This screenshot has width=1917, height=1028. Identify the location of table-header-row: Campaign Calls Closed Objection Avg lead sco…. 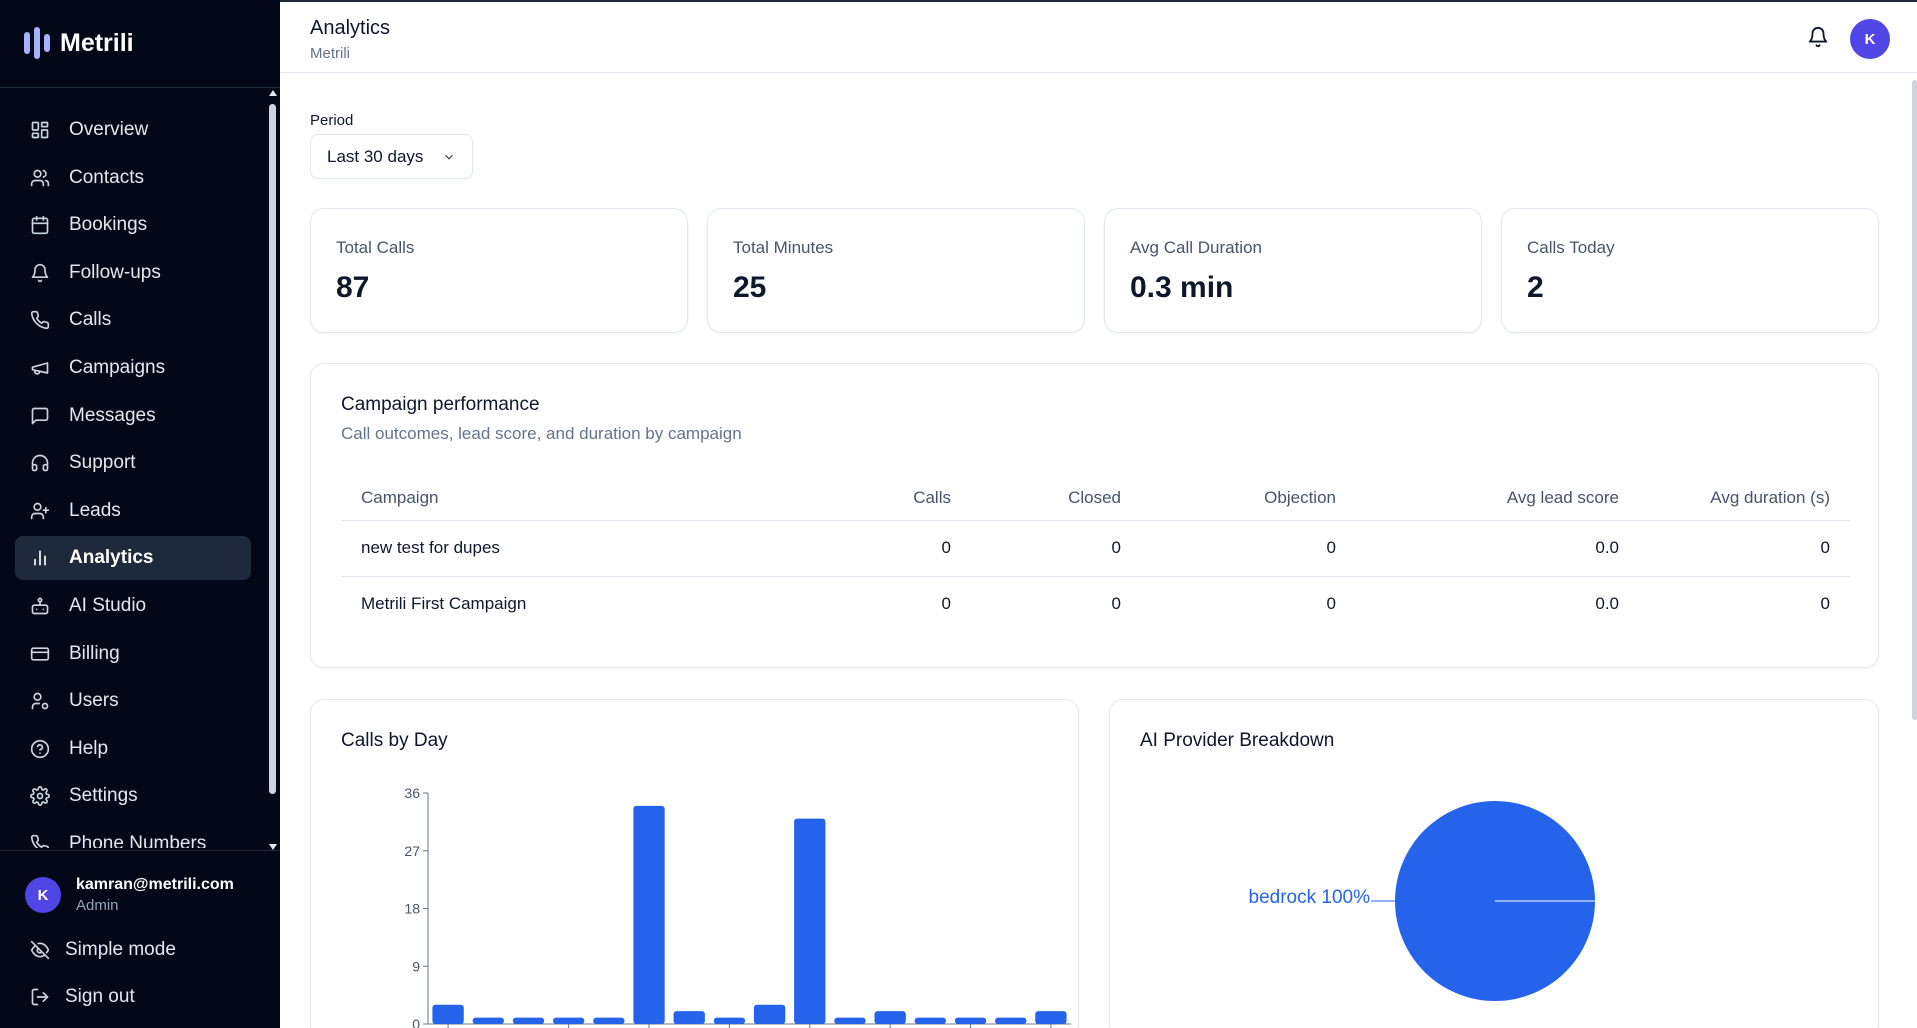
(1095, 498).